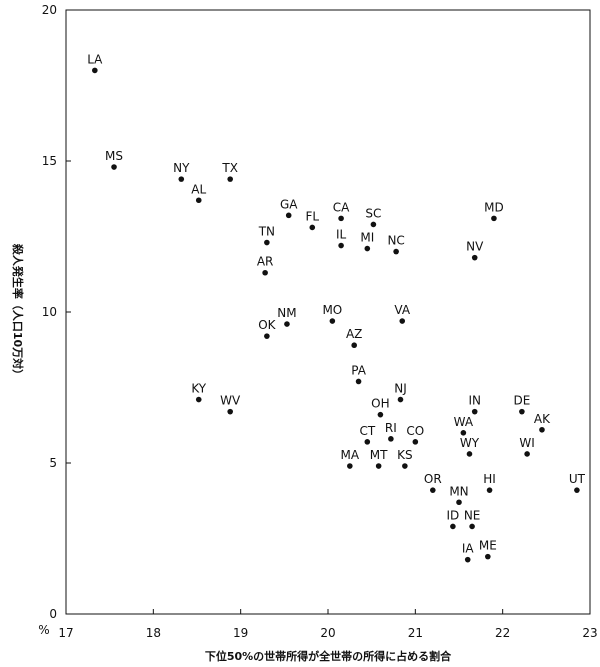  Describe the element at coordinates (358, 370) in the screenshot. I see `point-label-pa: PA` at that location.